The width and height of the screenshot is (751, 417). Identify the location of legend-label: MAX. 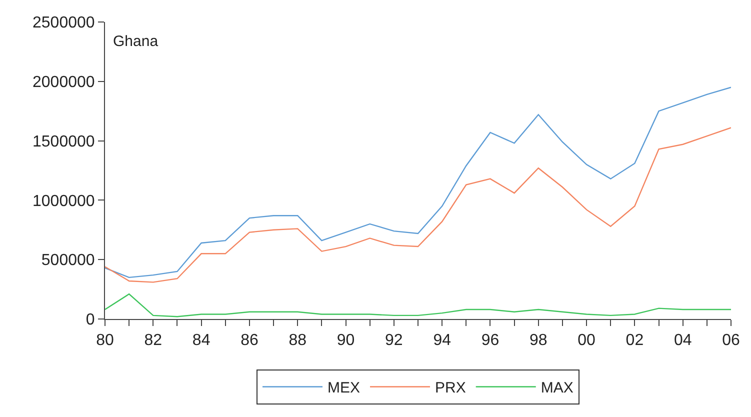
(557, 388).